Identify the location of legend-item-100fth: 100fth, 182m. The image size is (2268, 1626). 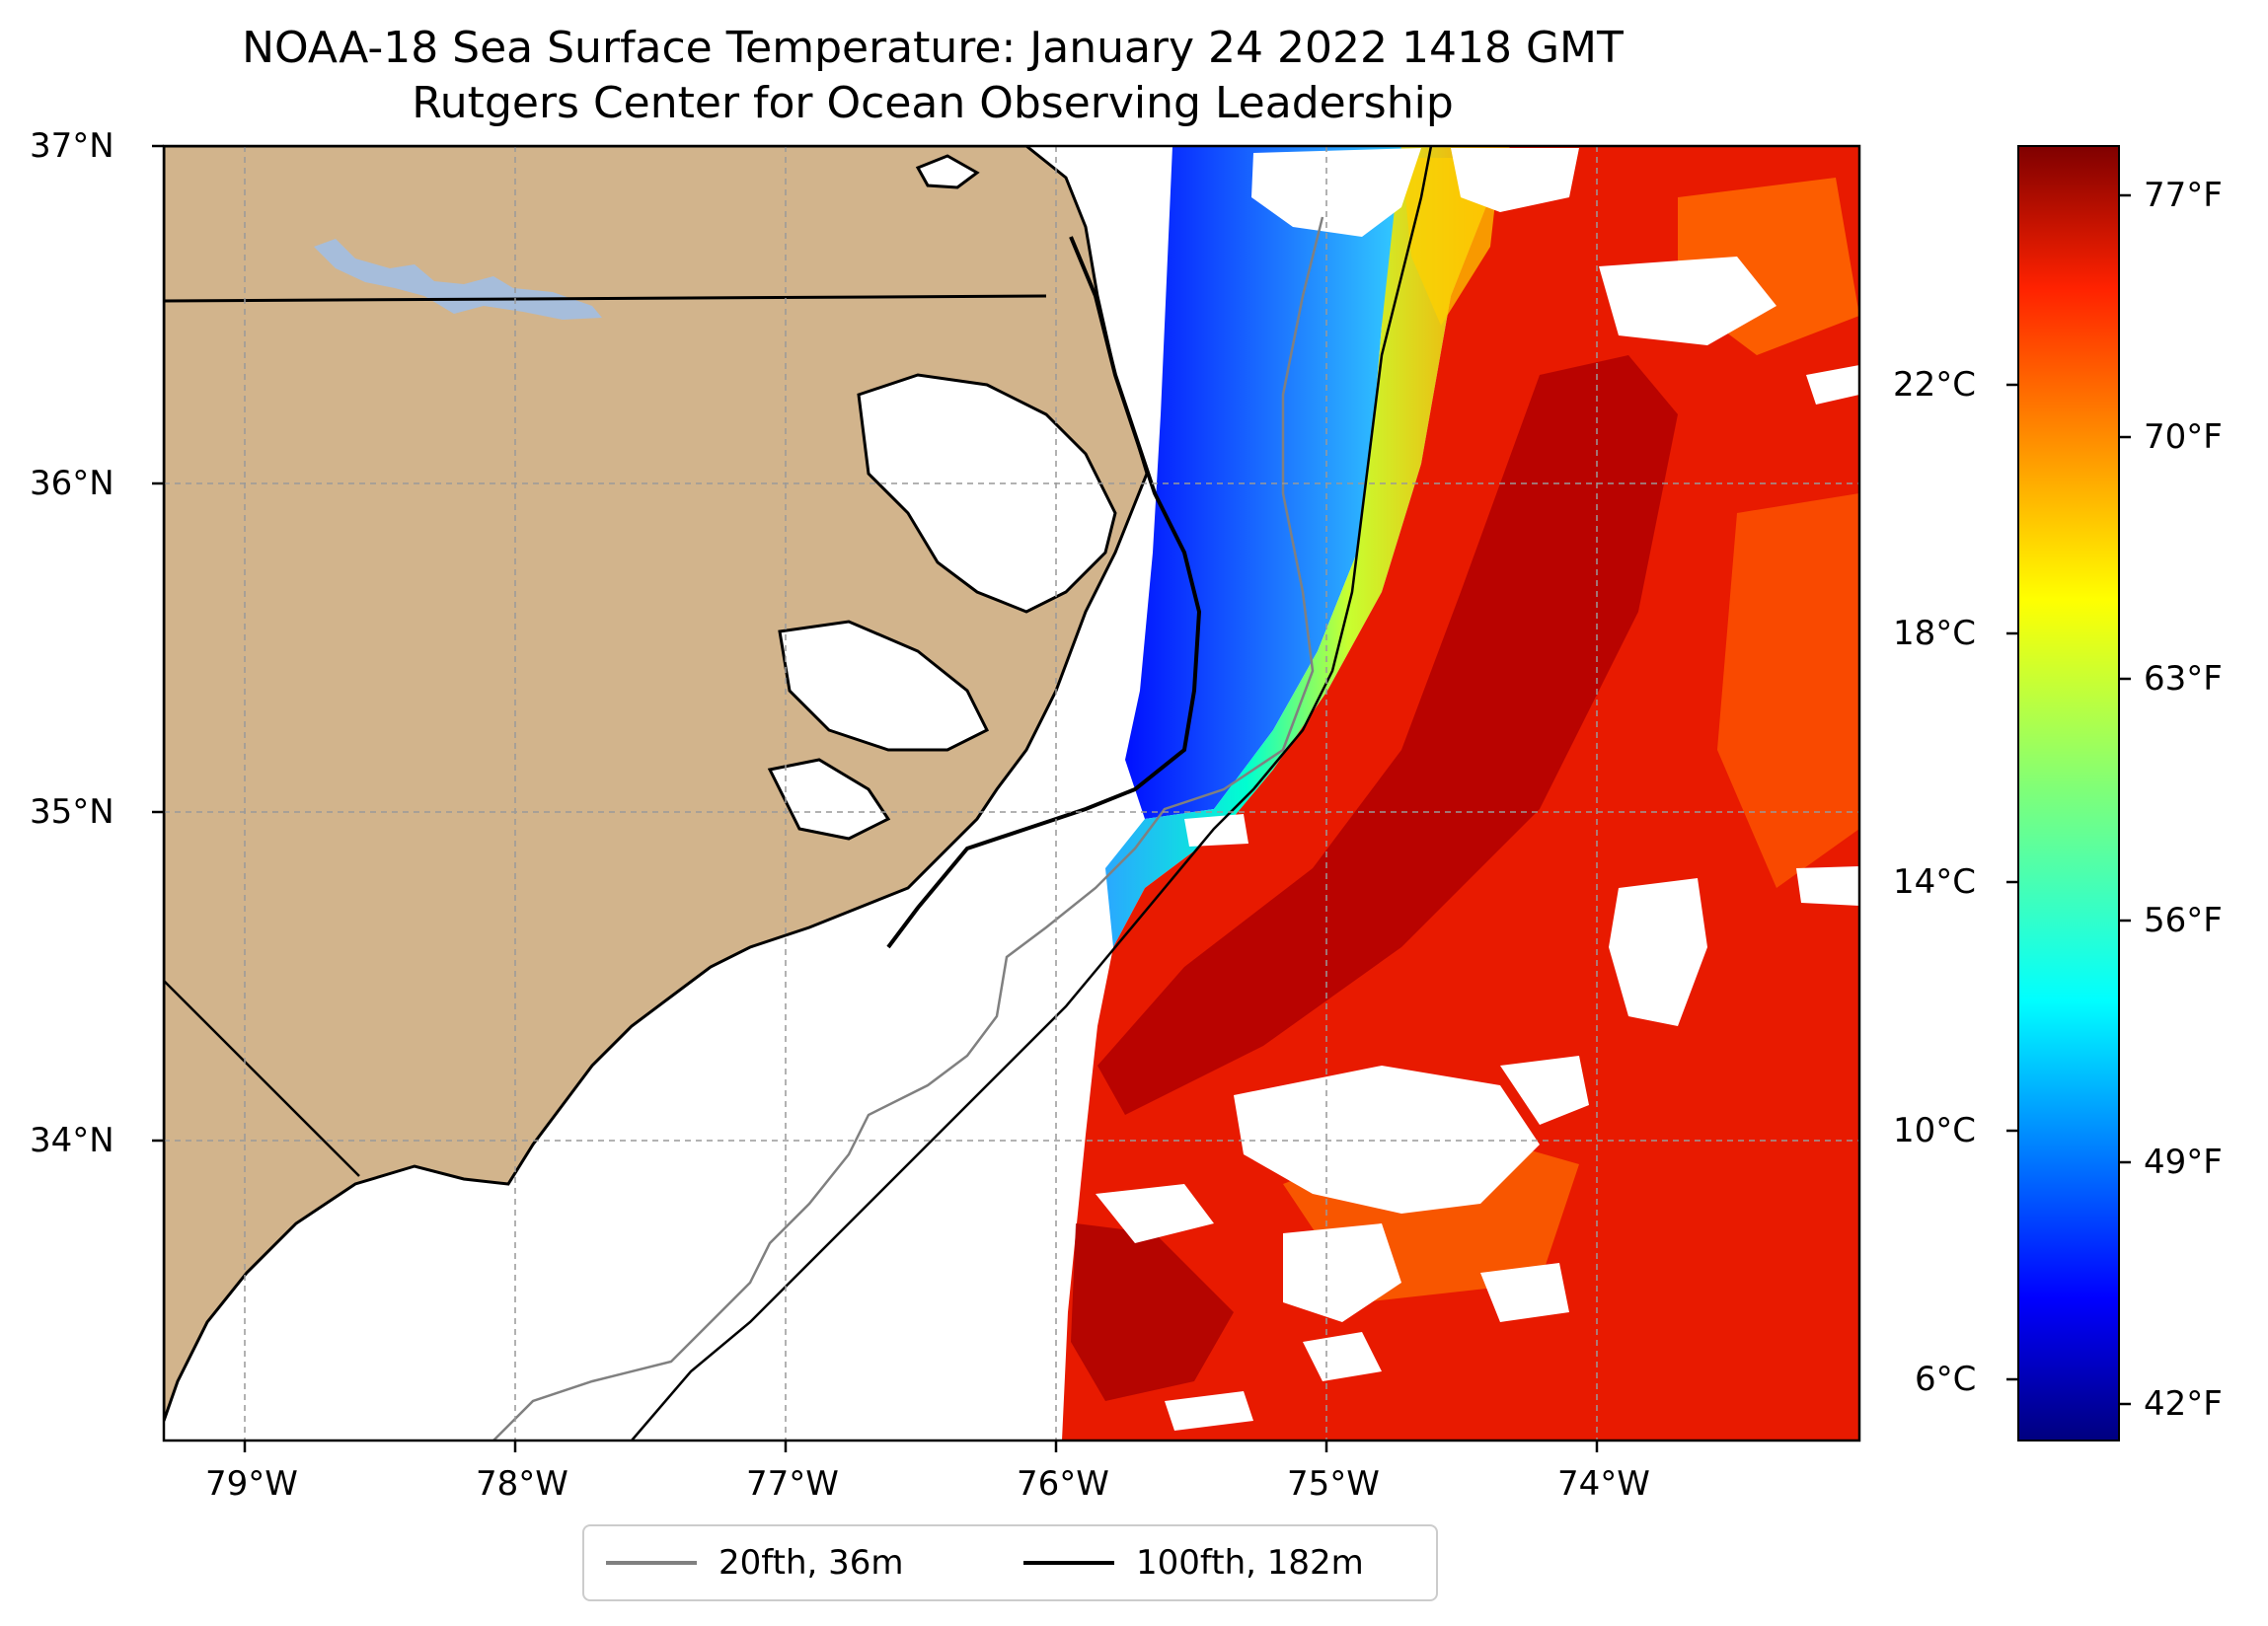
(1194, 1562).